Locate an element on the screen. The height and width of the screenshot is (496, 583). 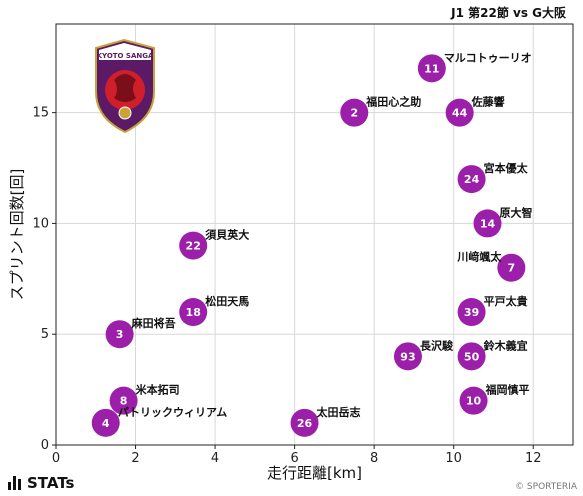
point-label: 原大智 is located at coordinates (515, 212).